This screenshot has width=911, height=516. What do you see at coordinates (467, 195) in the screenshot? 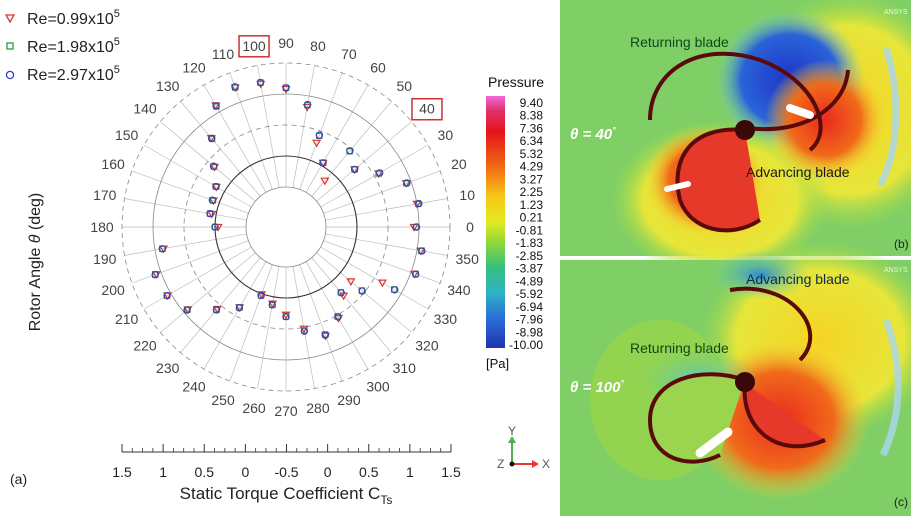
I see `angle-tick-label: 10` at bounding box center [467, 195].